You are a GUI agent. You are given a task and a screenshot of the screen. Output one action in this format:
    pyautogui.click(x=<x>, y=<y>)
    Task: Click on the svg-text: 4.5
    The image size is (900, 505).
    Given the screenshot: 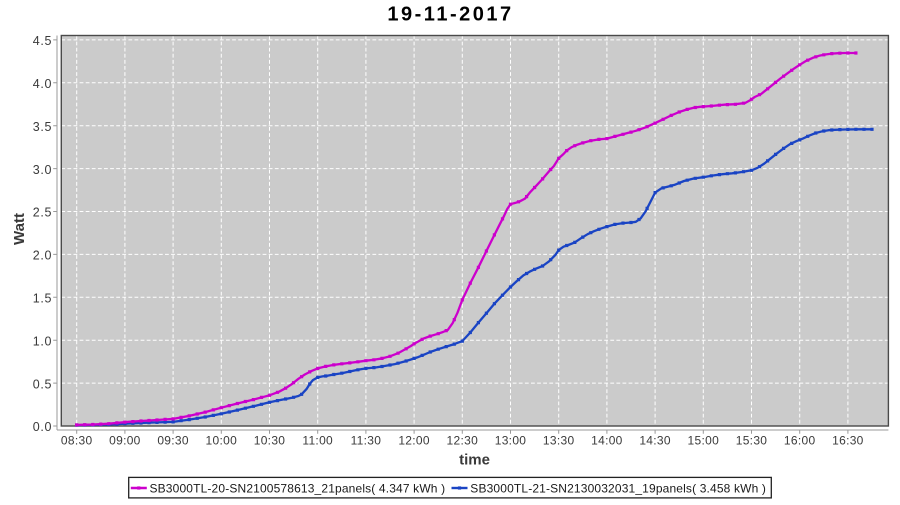 What is the action you would take?
    pyautogui.click(x=42, y=41)
    